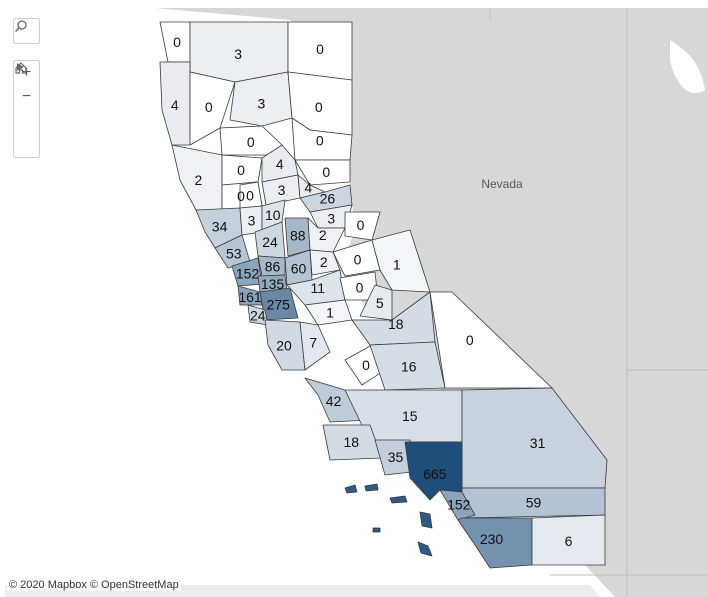 This screenshot has width=708, height=597. Describe the element at coordinates (360, 288) in the screenshot. I see `county-label-c37: 0` at that location.